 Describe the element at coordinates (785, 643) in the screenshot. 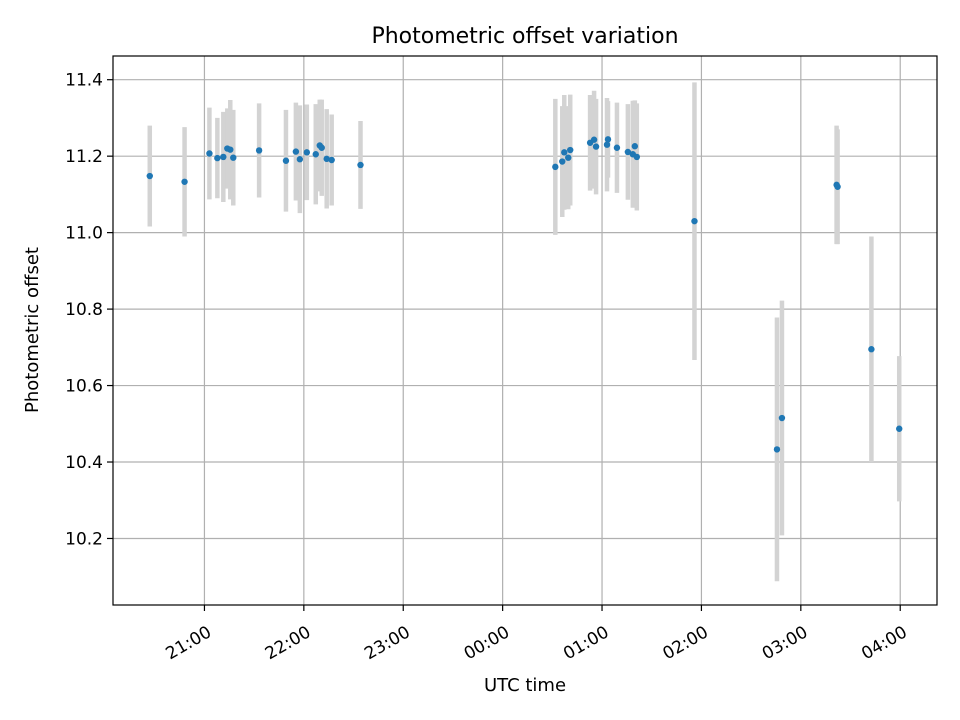

I see `x-tick-label: 03:00` at that location.